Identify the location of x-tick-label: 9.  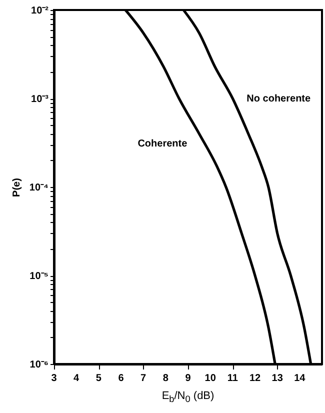
(188, 378).